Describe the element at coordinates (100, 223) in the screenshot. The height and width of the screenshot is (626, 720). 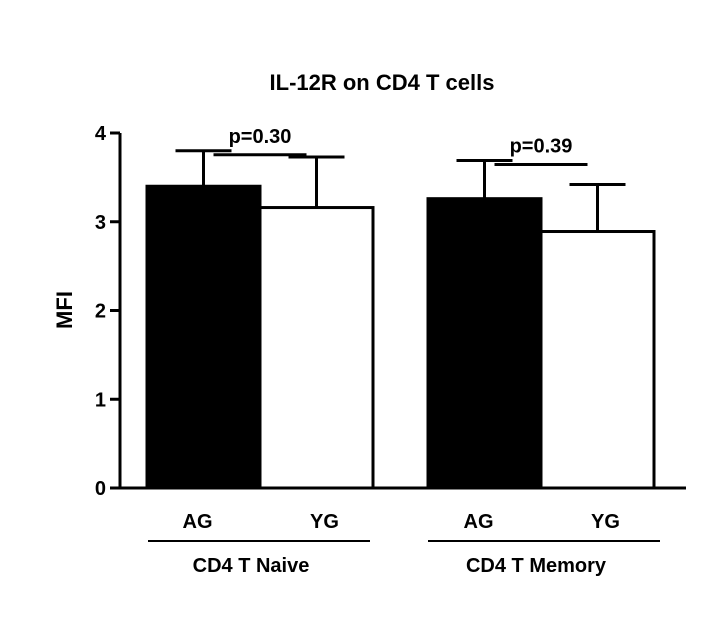
I see `y-tick-label: 3` at that location.